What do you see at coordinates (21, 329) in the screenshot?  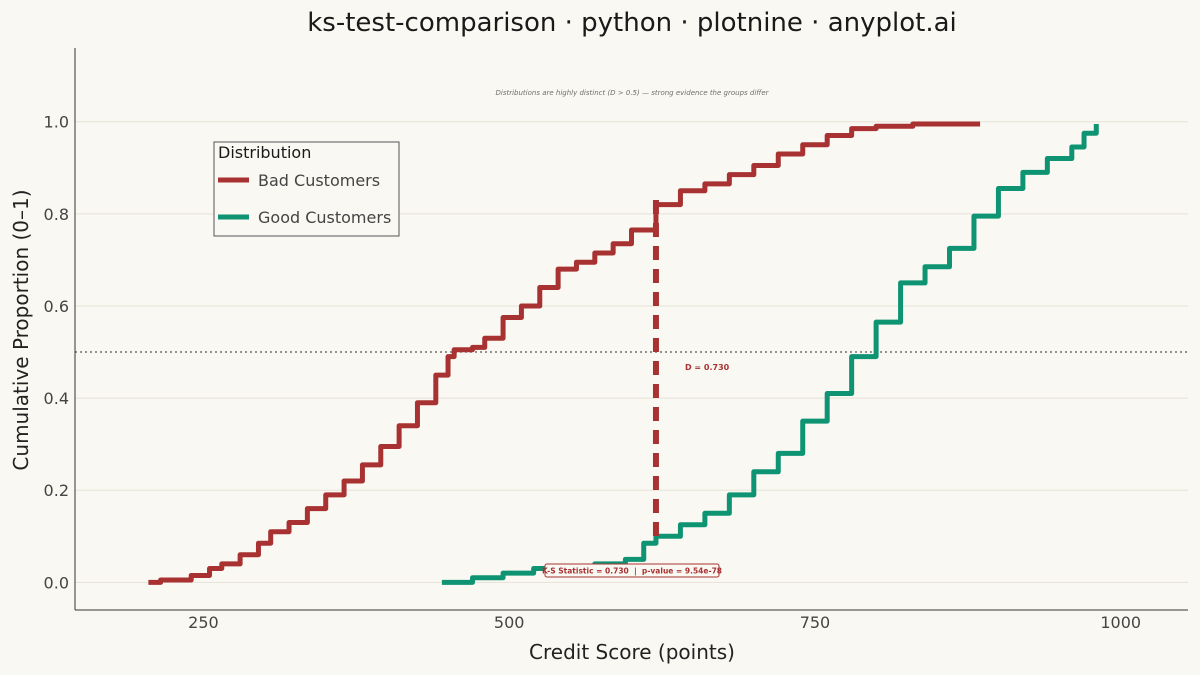 I see `y-axis-title: Cumulative Proportion (0–1)` at bounding box center [21, 329].